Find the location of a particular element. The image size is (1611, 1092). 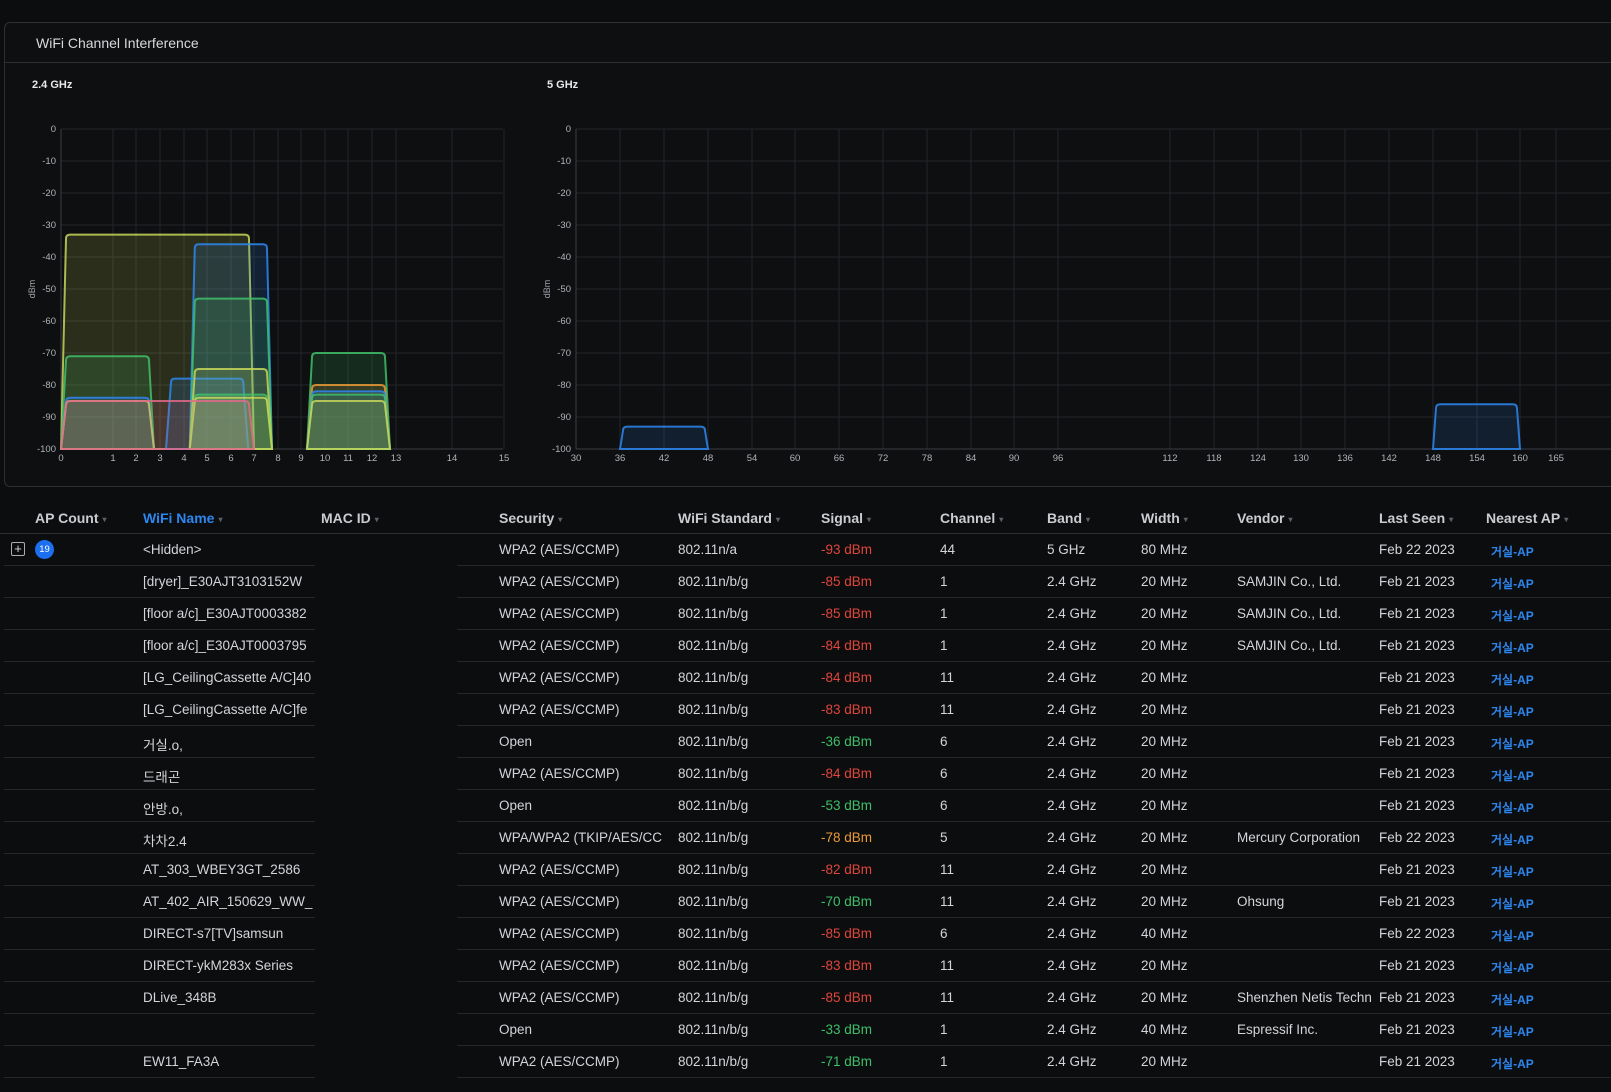

signal-curve is located at coordinates (207, 413).